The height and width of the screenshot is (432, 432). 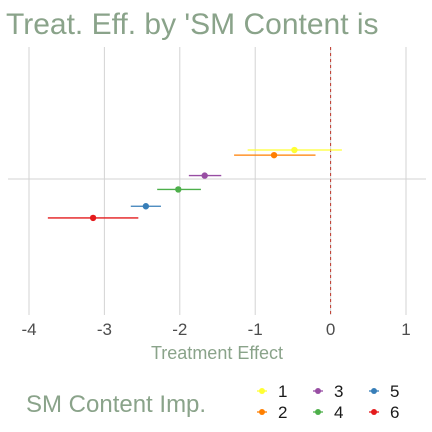 What do you see at coordinates (255, 329) in the screenshot?
I see `x-tick-label: -1` at bounding box center [255, 329].